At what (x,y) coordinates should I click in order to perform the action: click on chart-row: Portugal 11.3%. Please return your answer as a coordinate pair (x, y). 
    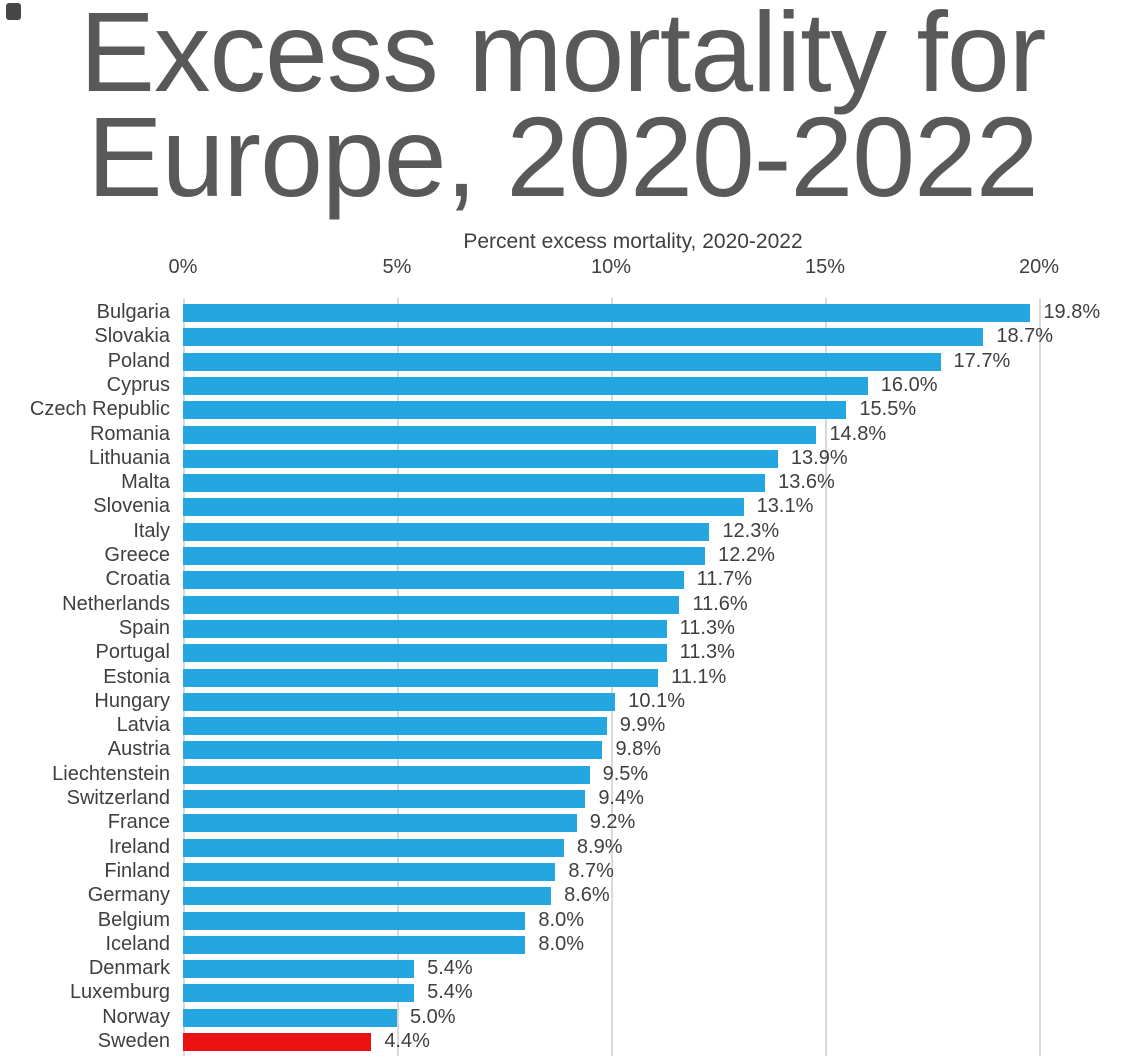
    Looking at the image, I should click on (562, 652).